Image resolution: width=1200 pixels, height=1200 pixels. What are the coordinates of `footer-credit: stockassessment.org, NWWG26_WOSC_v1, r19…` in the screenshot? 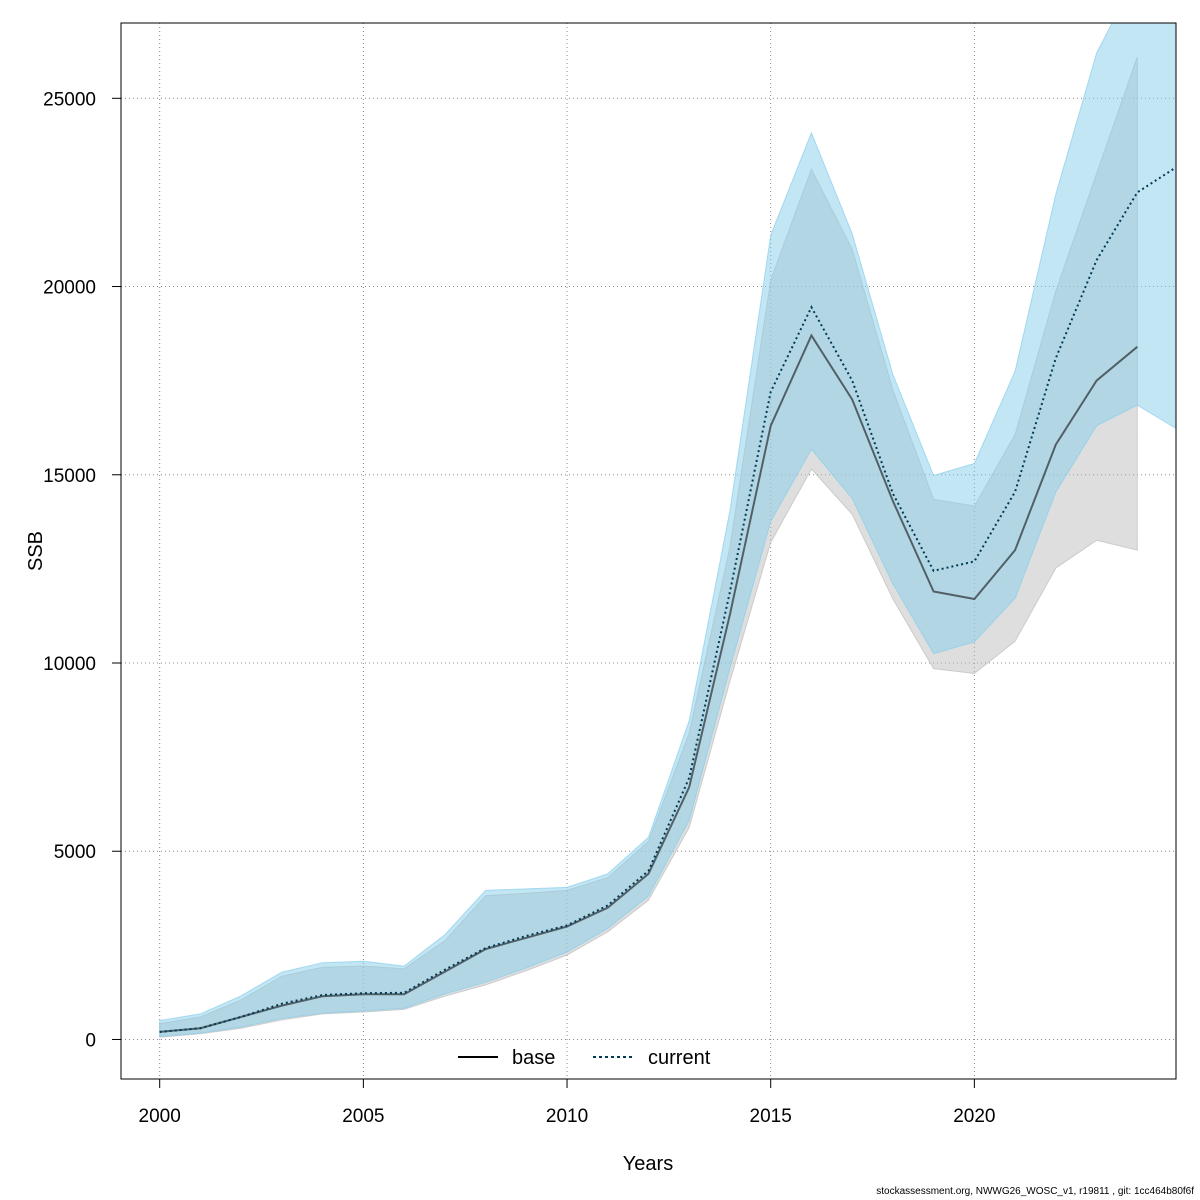 It's located at (1035, 1191).